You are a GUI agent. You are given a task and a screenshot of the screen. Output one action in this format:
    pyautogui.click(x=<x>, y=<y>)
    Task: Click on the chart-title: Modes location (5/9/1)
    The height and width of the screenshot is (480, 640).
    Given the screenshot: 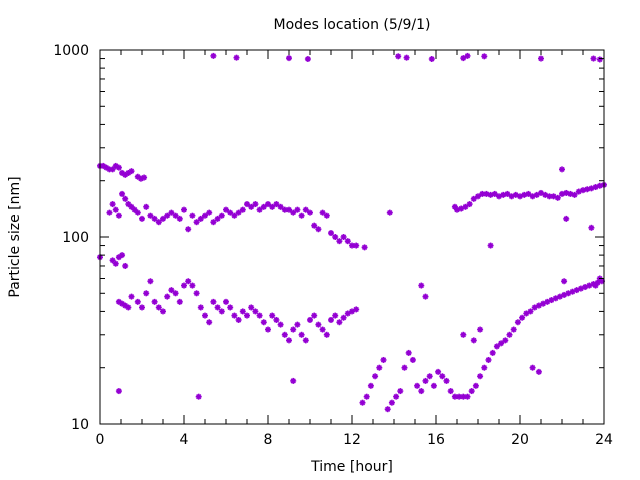 What is the action you would take?
    pyautogui.click(x=352, y=25)
    